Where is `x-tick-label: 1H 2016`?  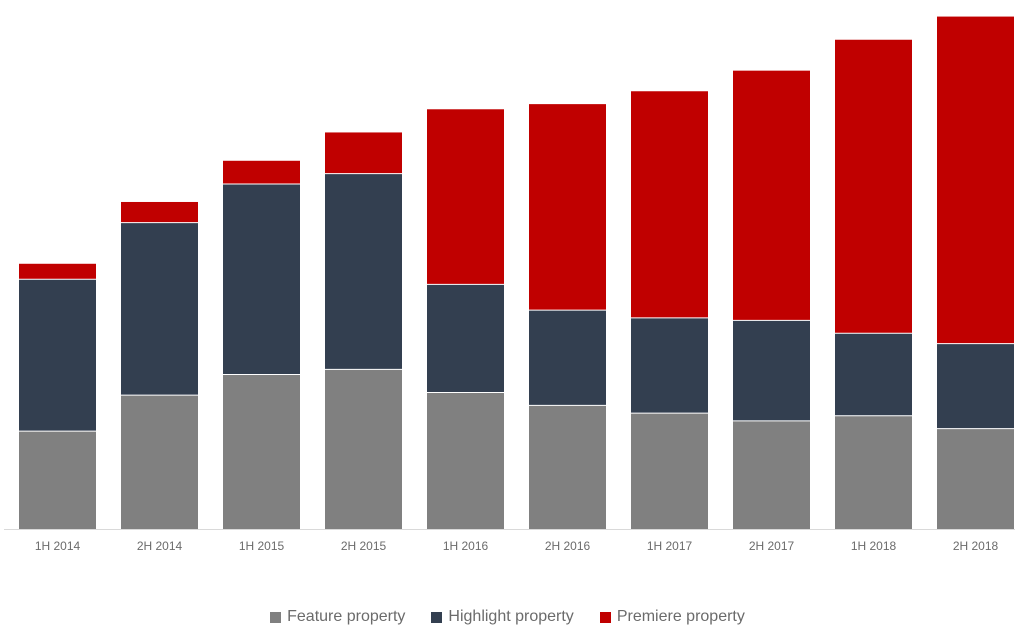 x-tick-label: 1H 2016 is located at coordinates (466, 546).